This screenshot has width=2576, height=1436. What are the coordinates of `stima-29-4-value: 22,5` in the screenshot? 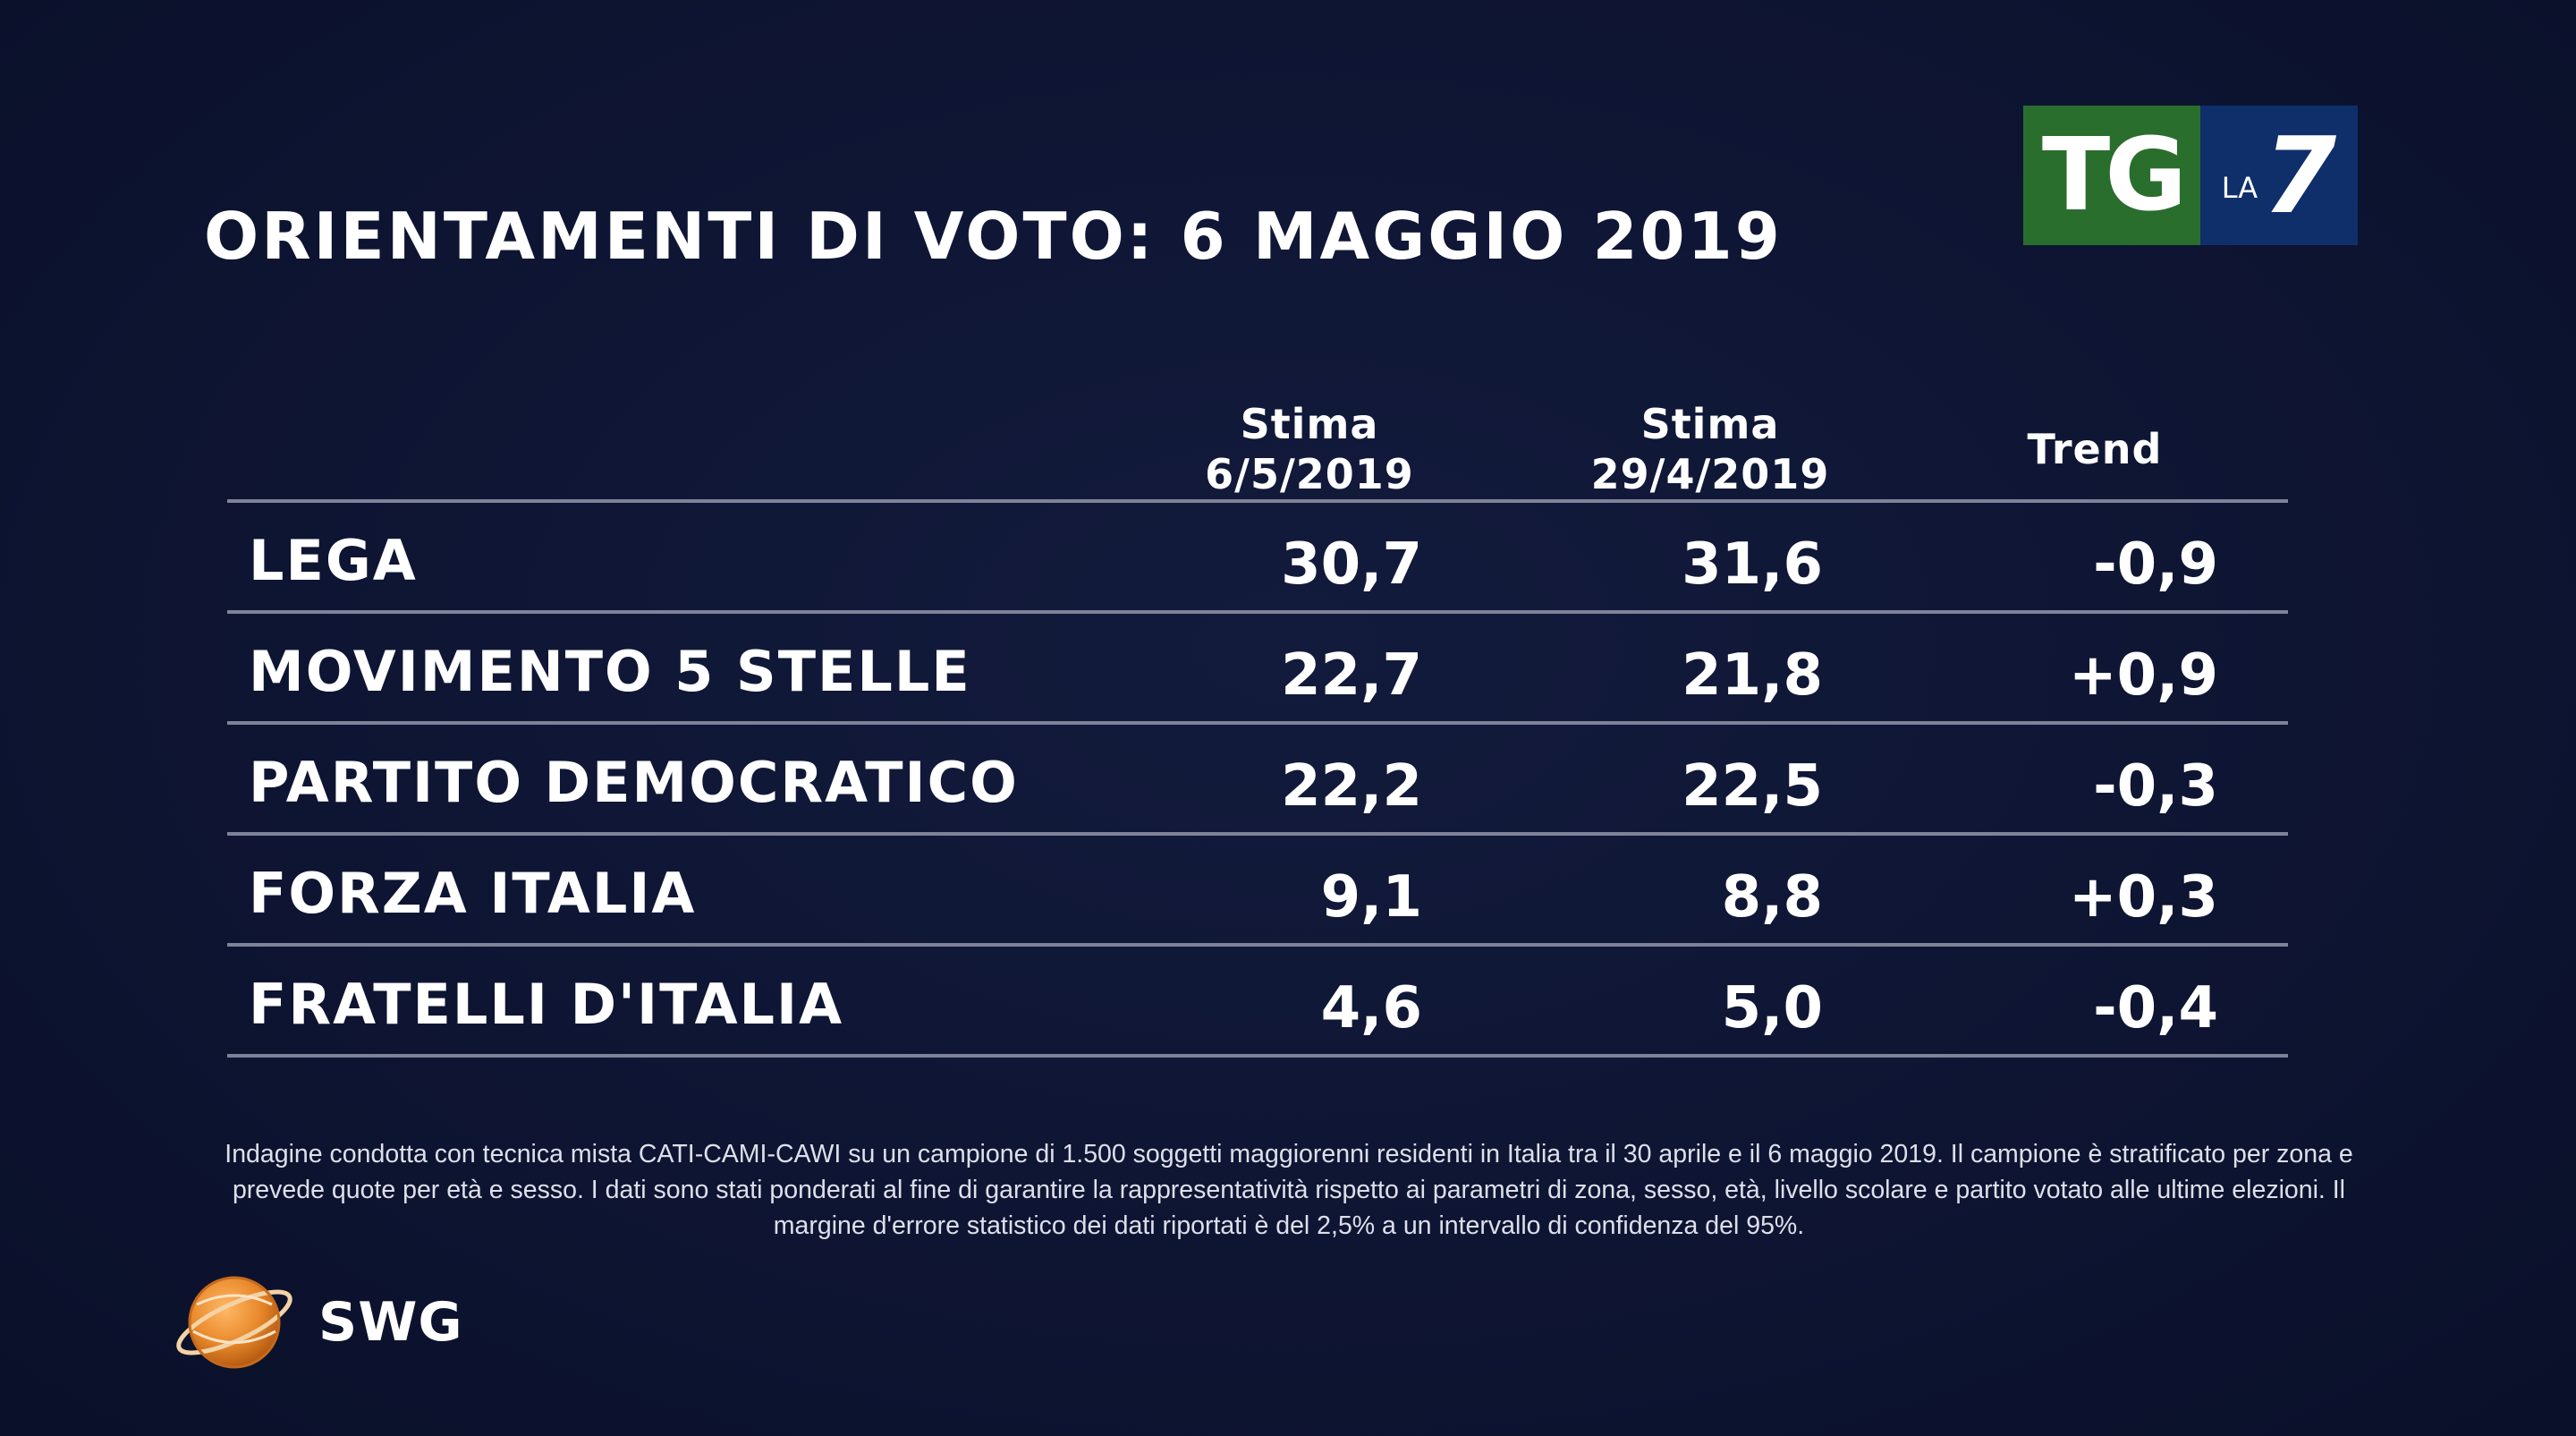 It's located at (1752, 786).